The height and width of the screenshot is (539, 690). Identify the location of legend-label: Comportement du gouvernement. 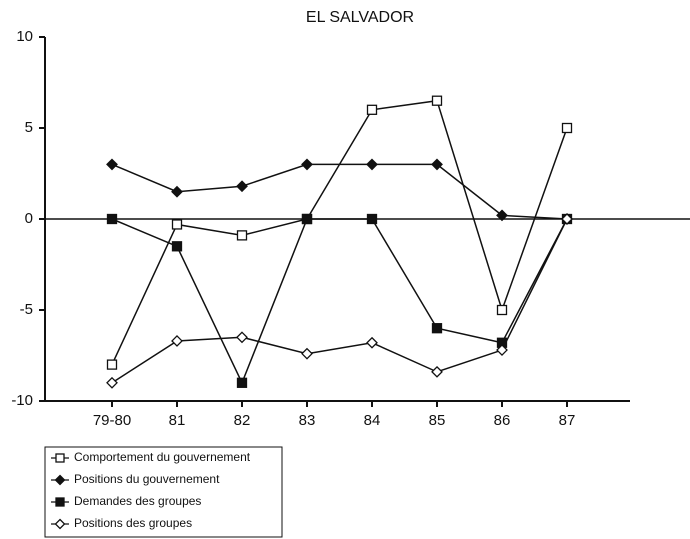
(162, 457).